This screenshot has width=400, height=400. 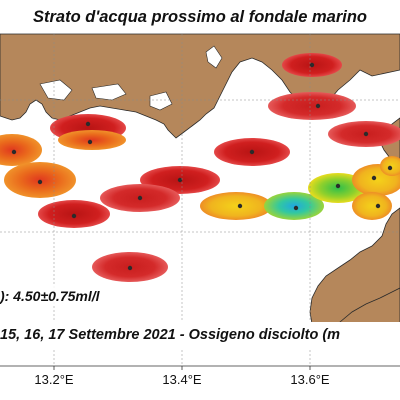 I want to click on lon-label-13-4: 13.4°E, so click(x=182, y=379).